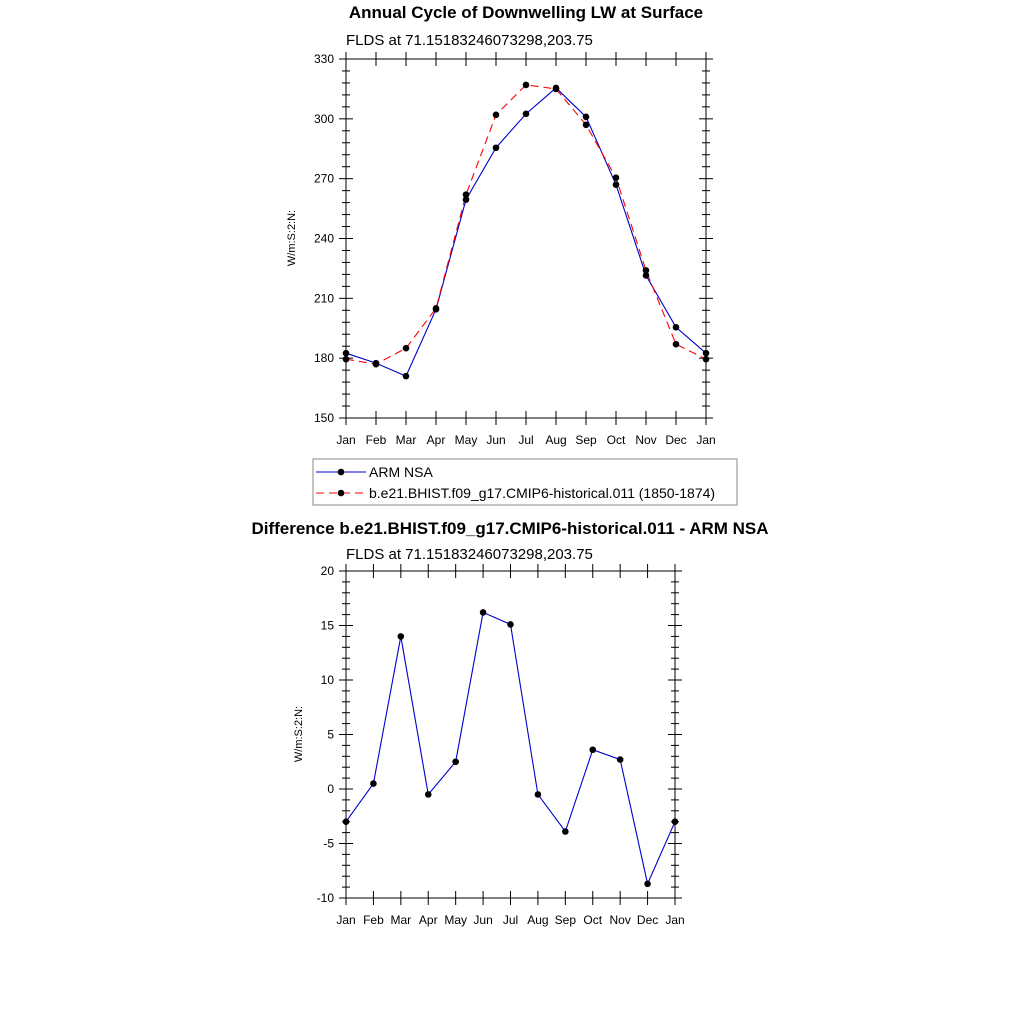  I want to click on chart2-ylabel: W/m:S:2:N:, so click(299, 734).